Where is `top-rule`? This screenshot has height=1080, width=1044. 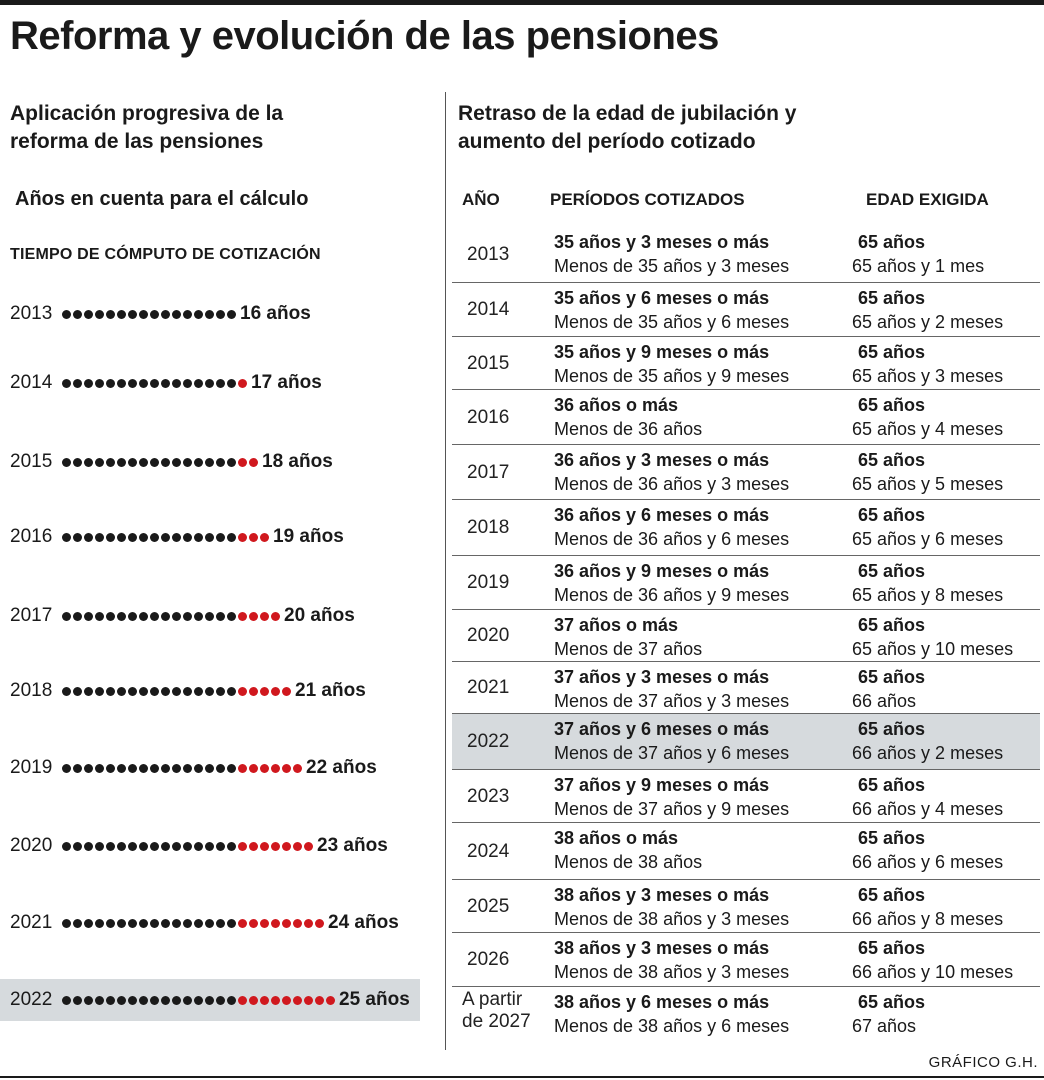
top-rule is located at coordinates (522, 2).